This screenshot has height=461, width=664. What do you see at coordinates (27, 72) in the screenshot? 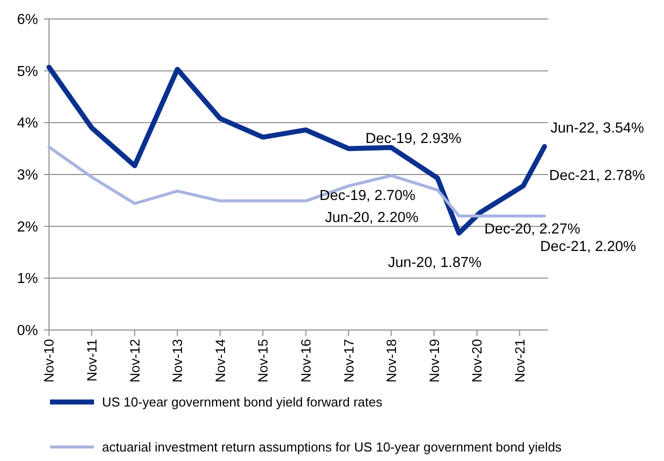
I see `y-tick-label: 5%` at bounding box center [27, 72].